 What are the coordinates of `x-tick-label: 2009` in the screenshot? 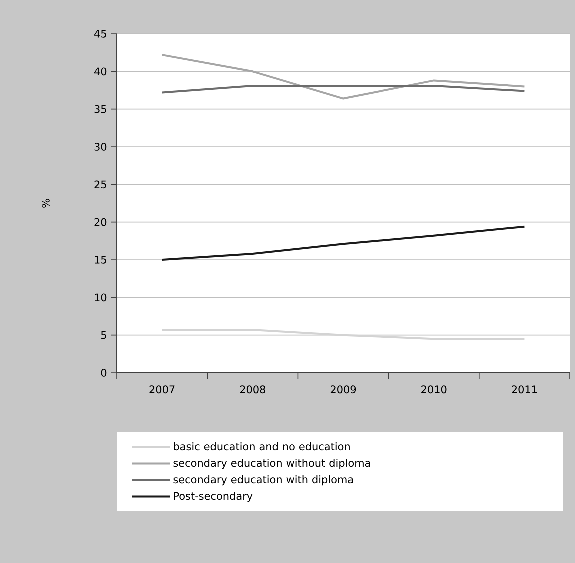 It's located at (343, 390).